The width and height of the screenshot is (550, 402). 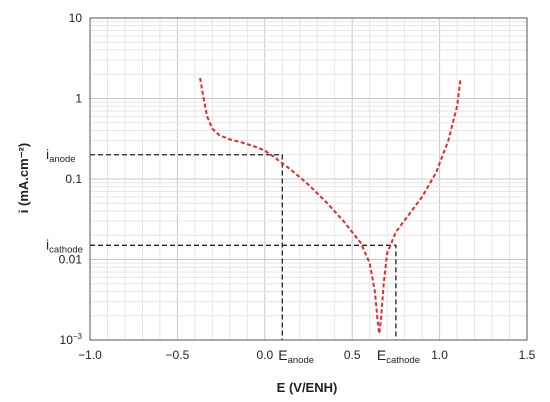 I want to click on x-tick-label: 0.0, so click(x=264, y=355).